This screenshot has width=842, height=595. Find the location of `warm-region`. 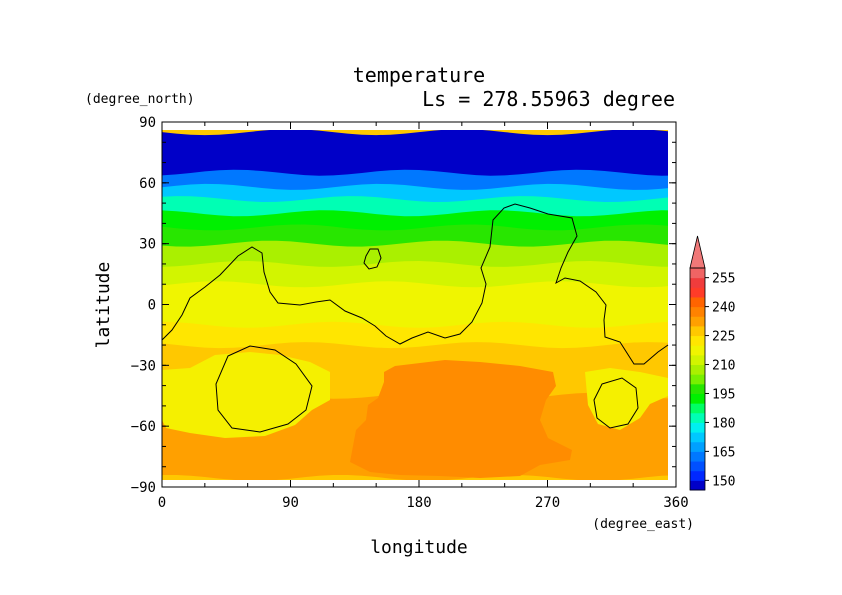

warm-region is located at coordinates (461, 419).